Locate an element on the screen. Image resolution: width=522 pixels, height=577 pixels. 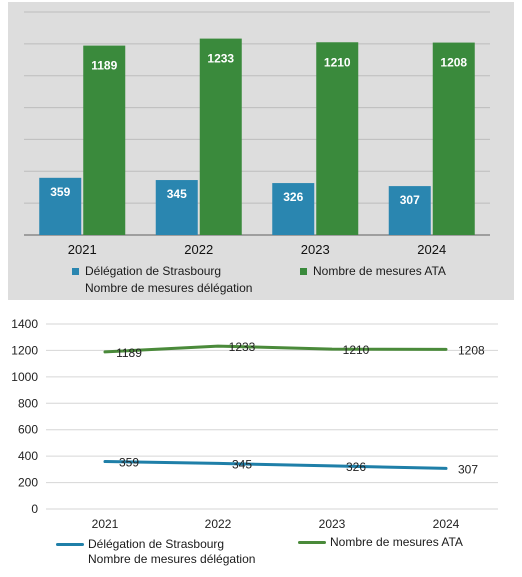
bar-value-label: 307 is located at coordinates (410, 200).